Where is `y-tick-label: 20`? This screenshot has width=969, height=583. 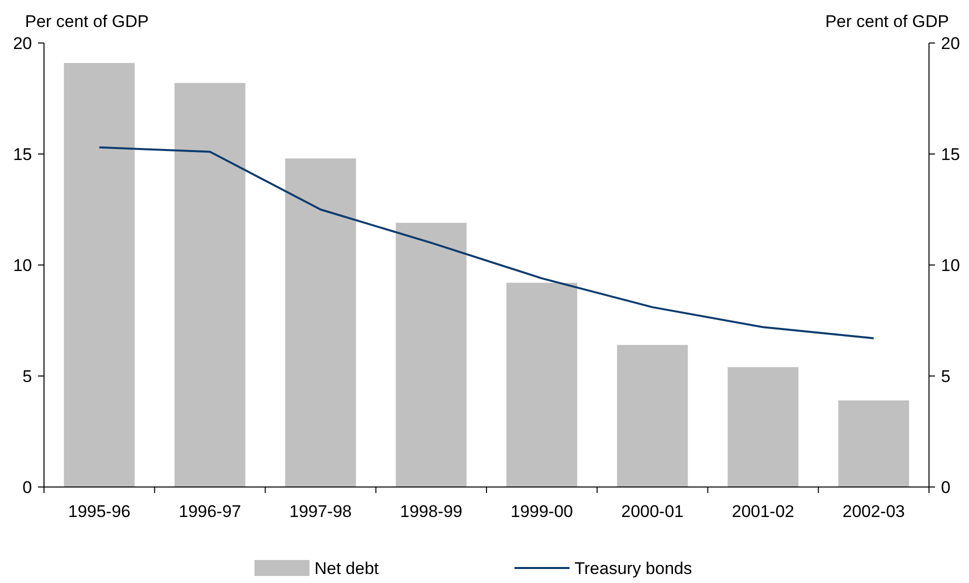 y-tick-label: 20 is located at coordinates (22, 43).